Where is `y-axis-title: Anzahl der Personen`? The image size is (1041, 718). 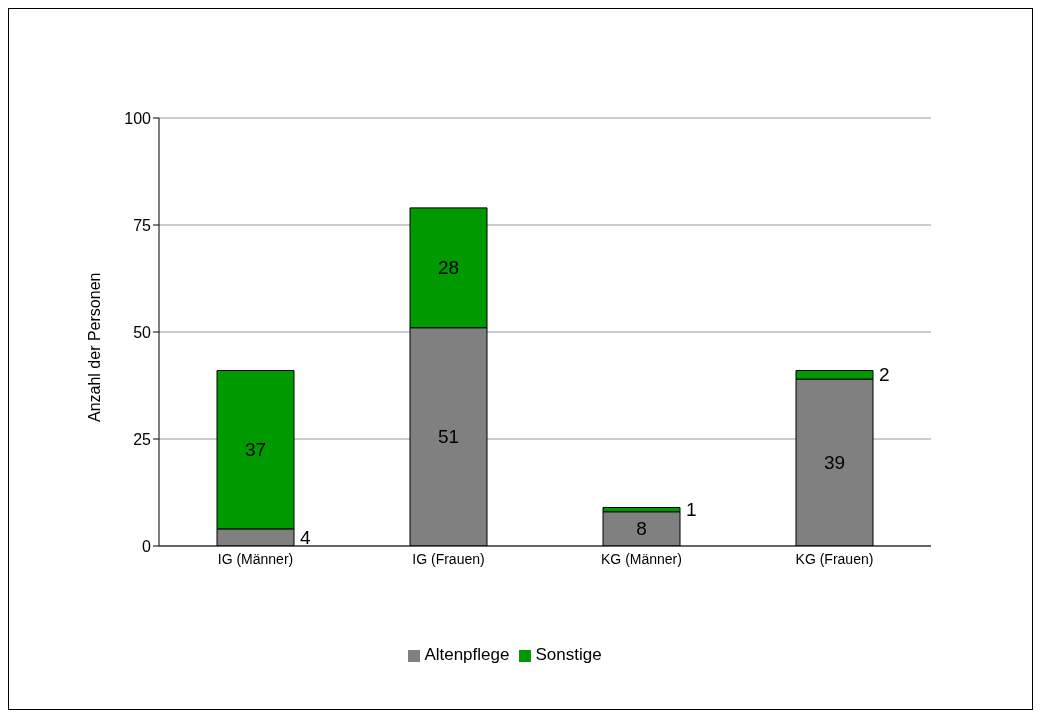
y-axis-title: Anzahl der Personen is located at coordinates (94, 347).